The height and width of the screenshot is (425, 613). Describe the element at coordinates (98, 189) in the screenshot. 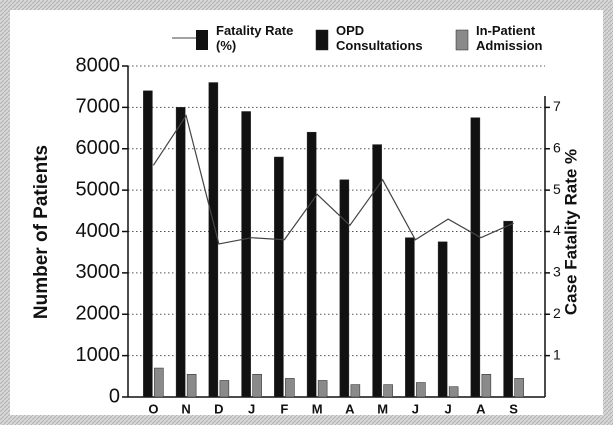

I see `y-tick-label: 5000` at that location.